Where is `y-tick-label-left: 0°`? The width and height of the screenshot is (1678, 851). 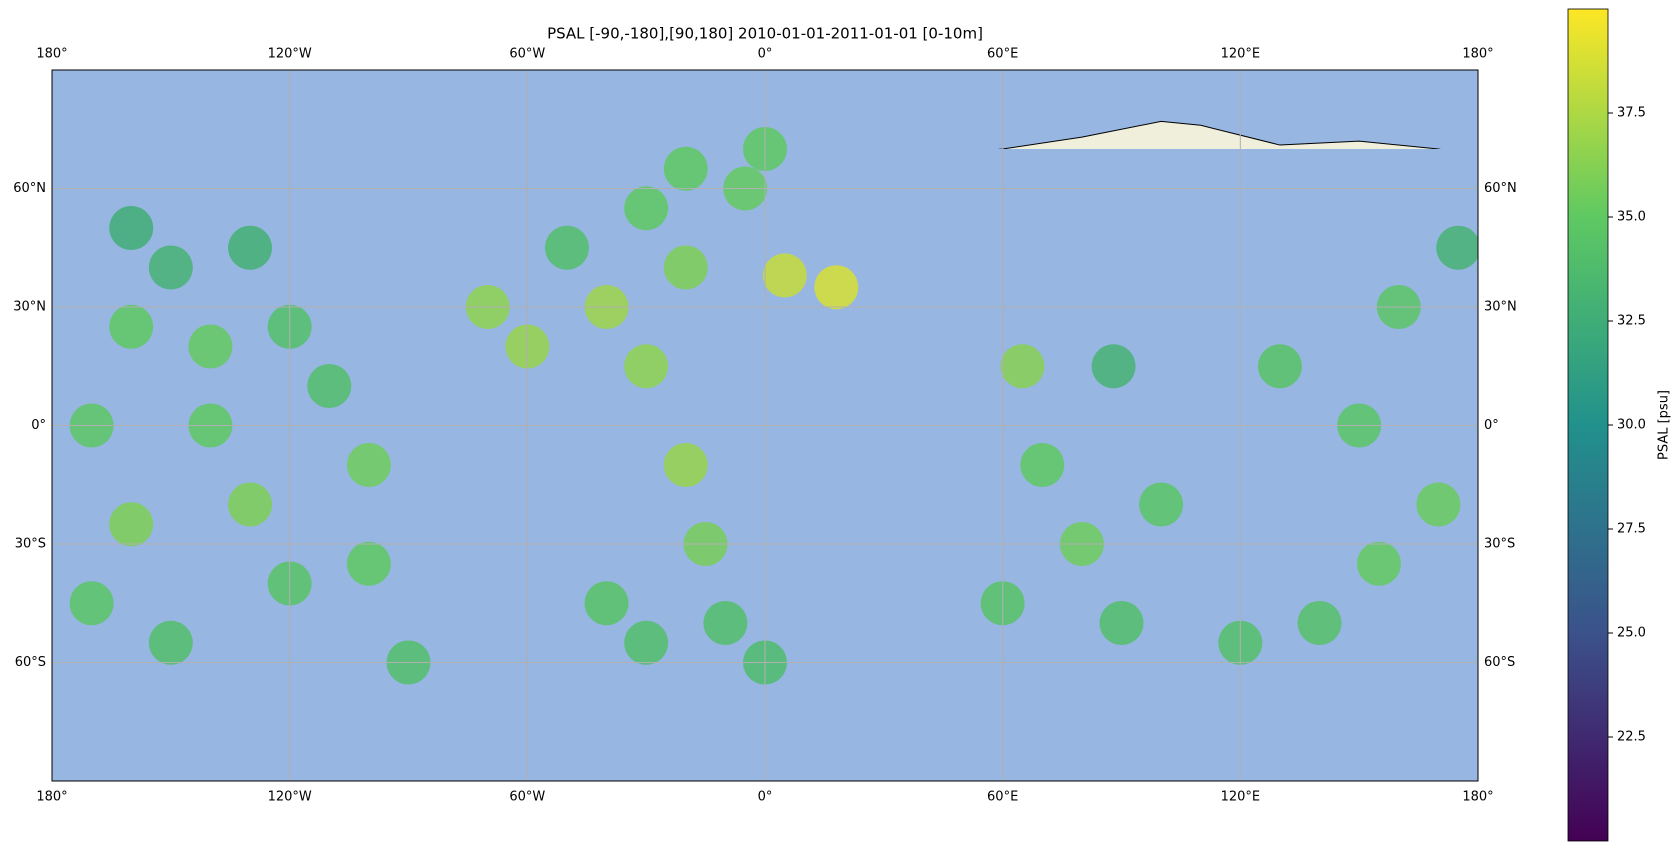 y-tick-label-left: 0° is located at coordinates (38, 425).